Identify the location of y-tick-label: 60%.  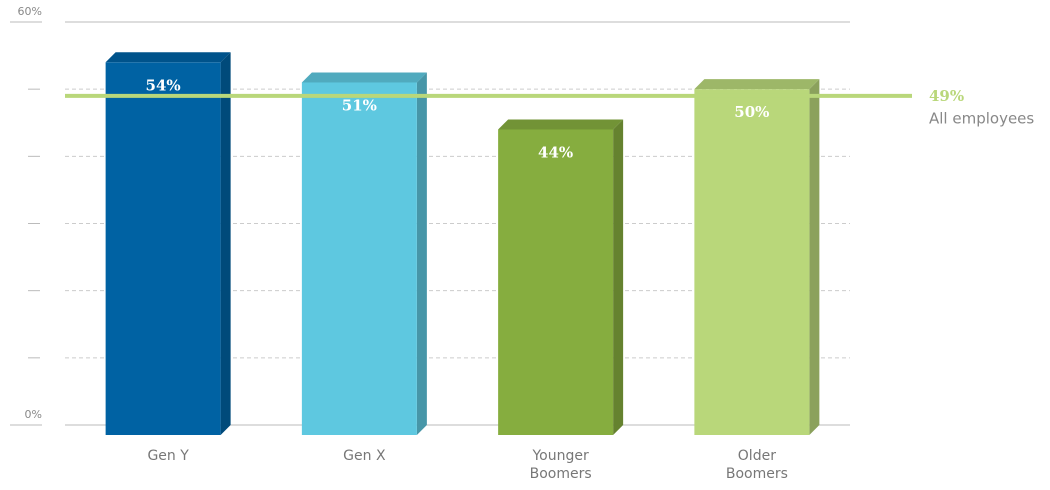
(30, 11).